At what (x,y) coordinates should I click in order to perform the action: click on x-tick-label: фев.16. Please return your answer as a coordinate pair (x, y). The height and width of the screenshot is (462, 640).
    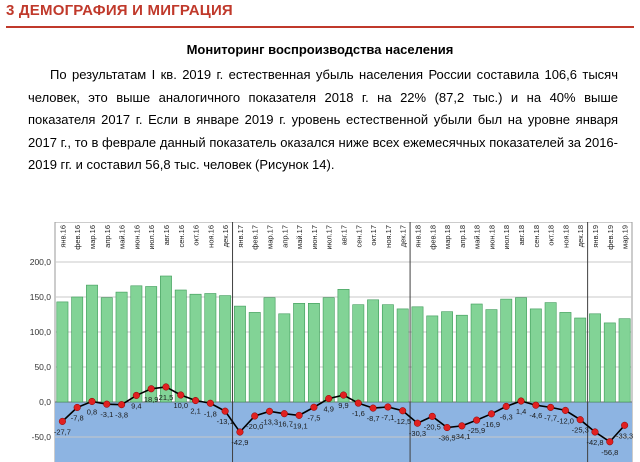
    Looking at the image, I should click on (77, 237).